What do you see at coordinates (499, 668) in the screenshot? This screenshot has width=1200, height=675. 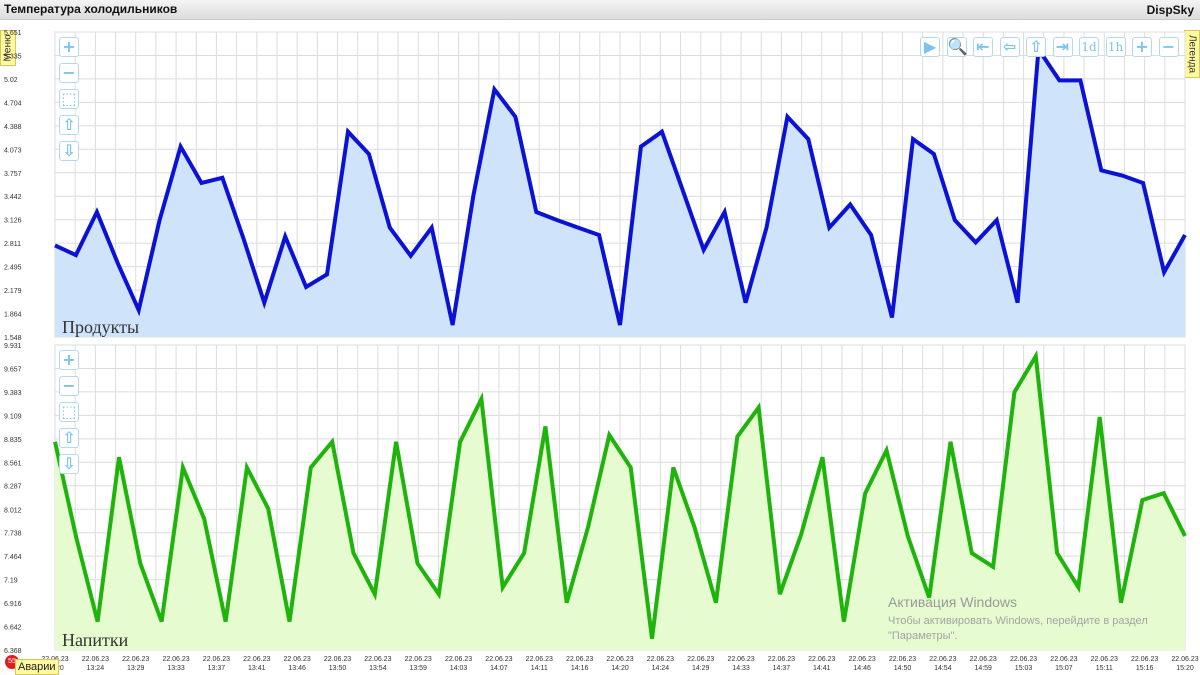 I see `x-tick-time: 14:07` at bounding box center [499, 668].